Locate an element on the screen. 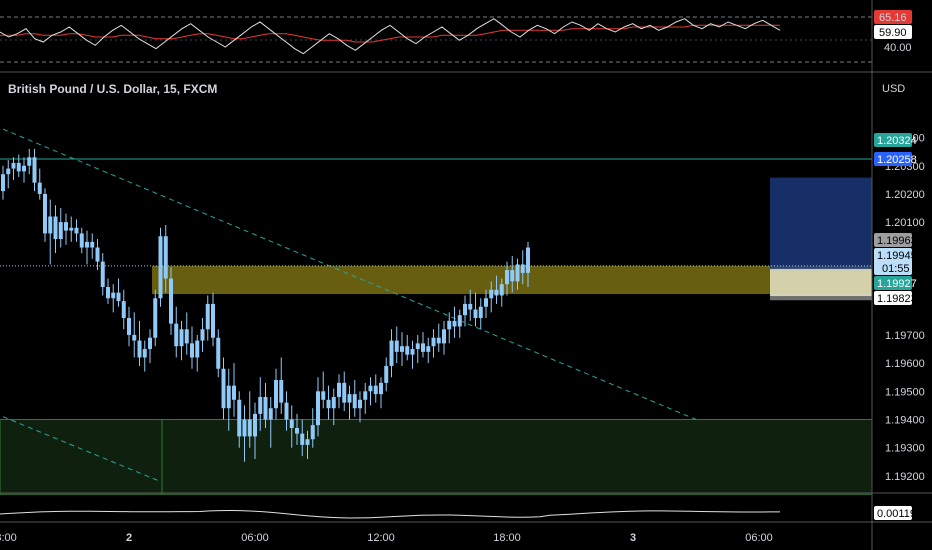  target-box is located at coordinates (821, 224).